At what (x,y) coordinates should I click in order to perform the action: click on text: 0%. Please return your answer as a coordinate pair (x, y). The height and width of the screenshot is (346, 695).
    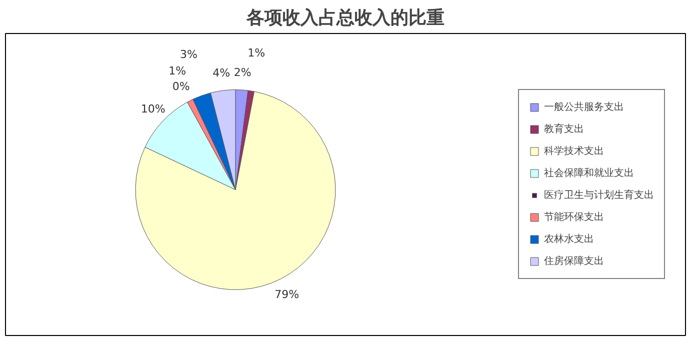
    Looking at the image, I should click on (181, 87).